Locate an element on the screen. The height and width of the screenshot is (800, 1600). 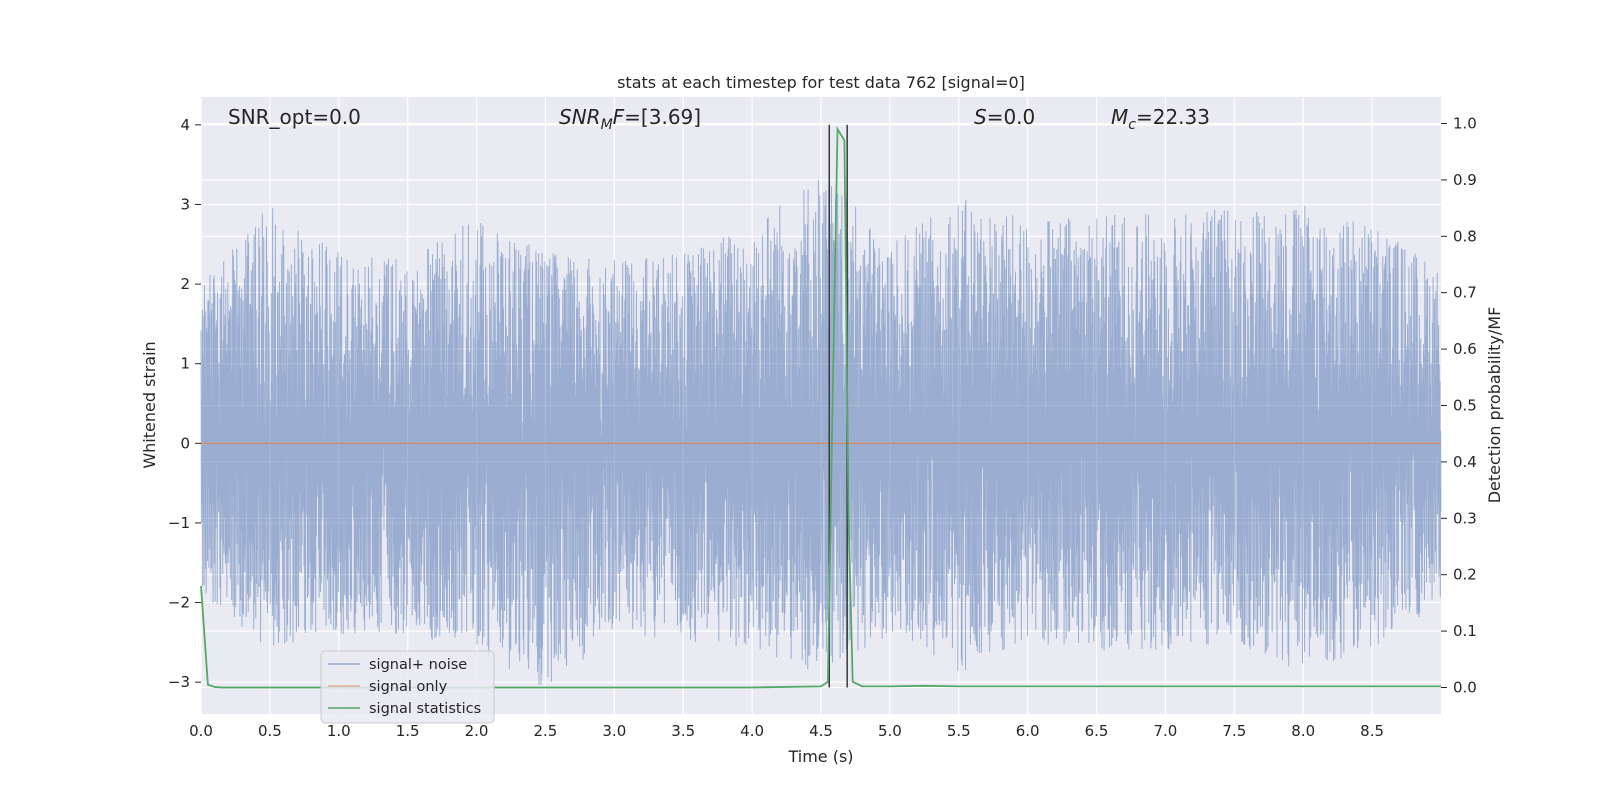
annotation-s: S=0.0 is located at coordinates (1004, 117).